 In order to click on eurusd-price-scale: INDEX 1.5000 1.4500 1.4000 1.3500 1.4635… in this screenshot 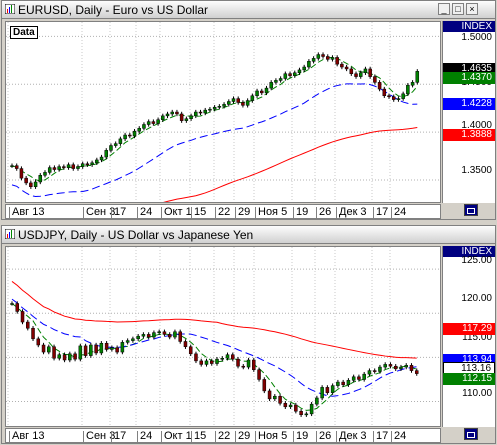, I will do `click(468, 112)`.